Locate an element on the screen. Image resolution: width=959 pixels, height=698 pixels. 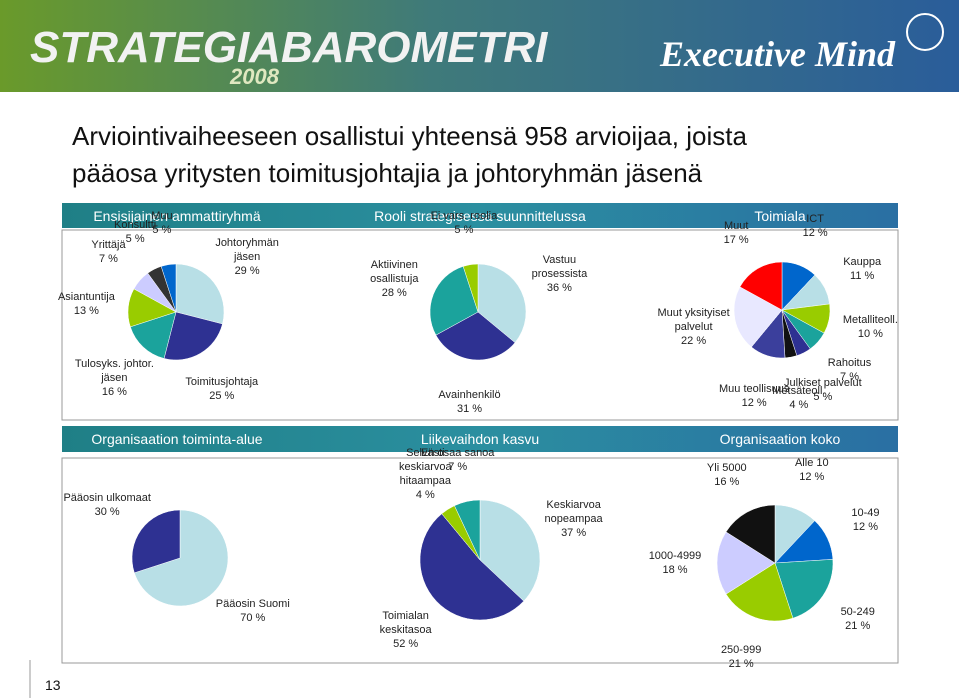
banner is located at coordinates (479, 46).